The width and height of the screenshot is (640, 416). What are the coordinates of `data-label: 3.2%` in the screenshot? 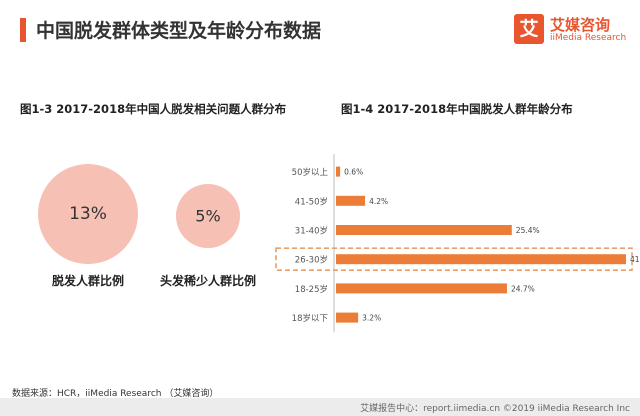 It's located at (371, 318).